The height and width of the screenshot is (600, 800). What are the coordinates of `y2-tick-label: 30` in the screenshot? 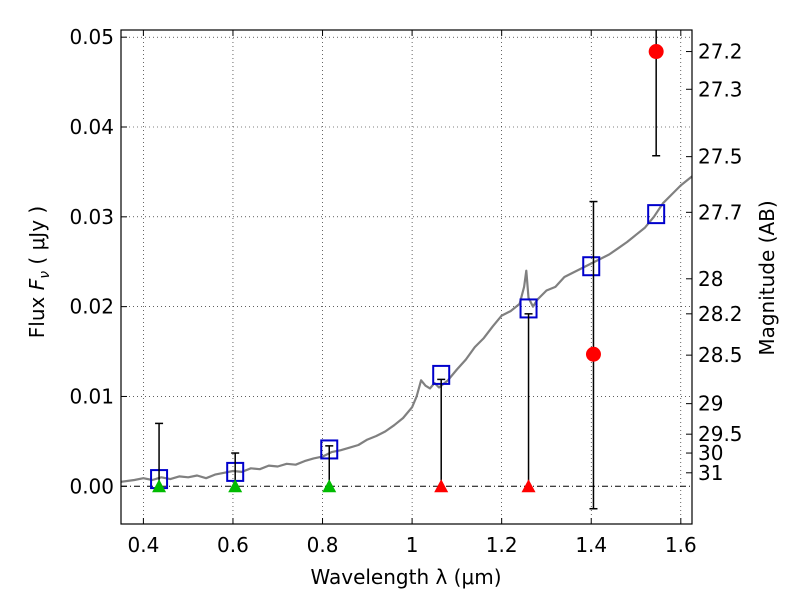 It's located at (710, 453).